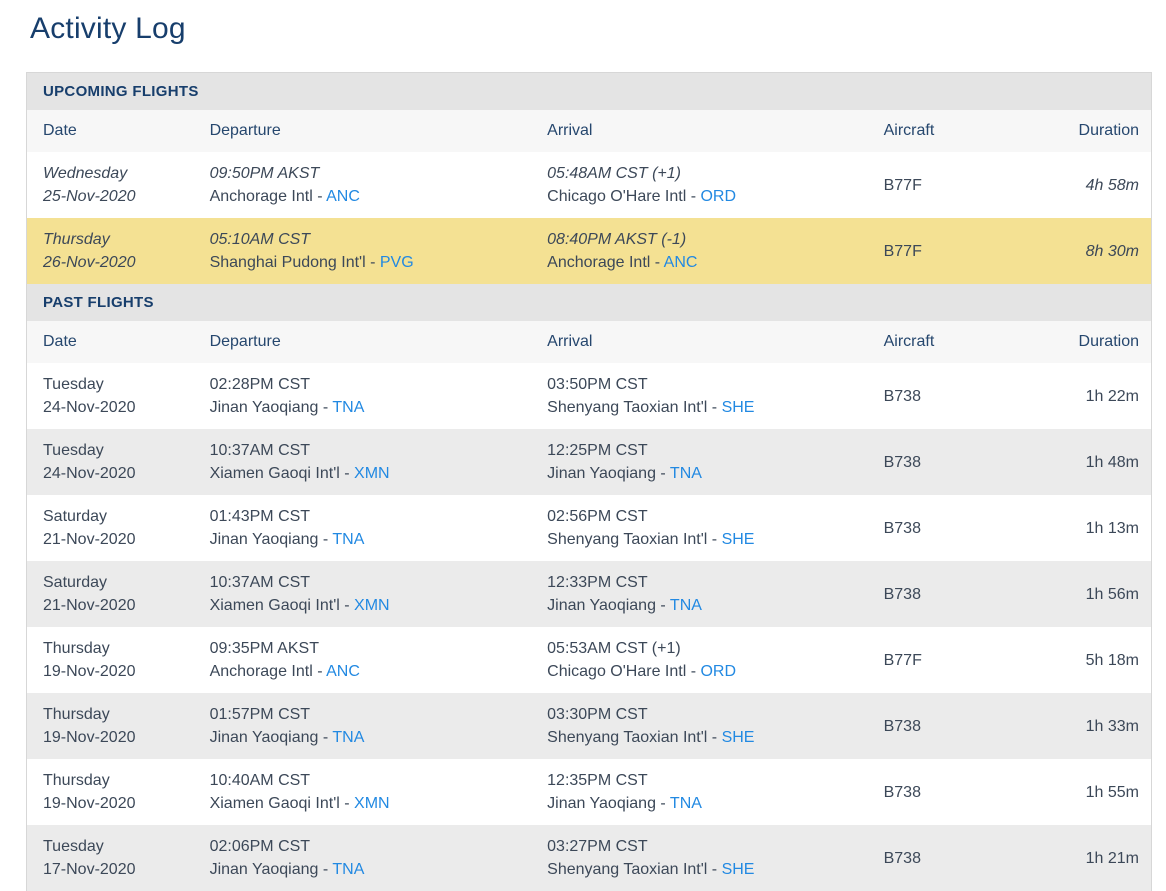  What do you see at coordinates (597, 450) in the screenshot?
I see `arrival-time: 12:25PM CST` at bounding box center [597, 450].